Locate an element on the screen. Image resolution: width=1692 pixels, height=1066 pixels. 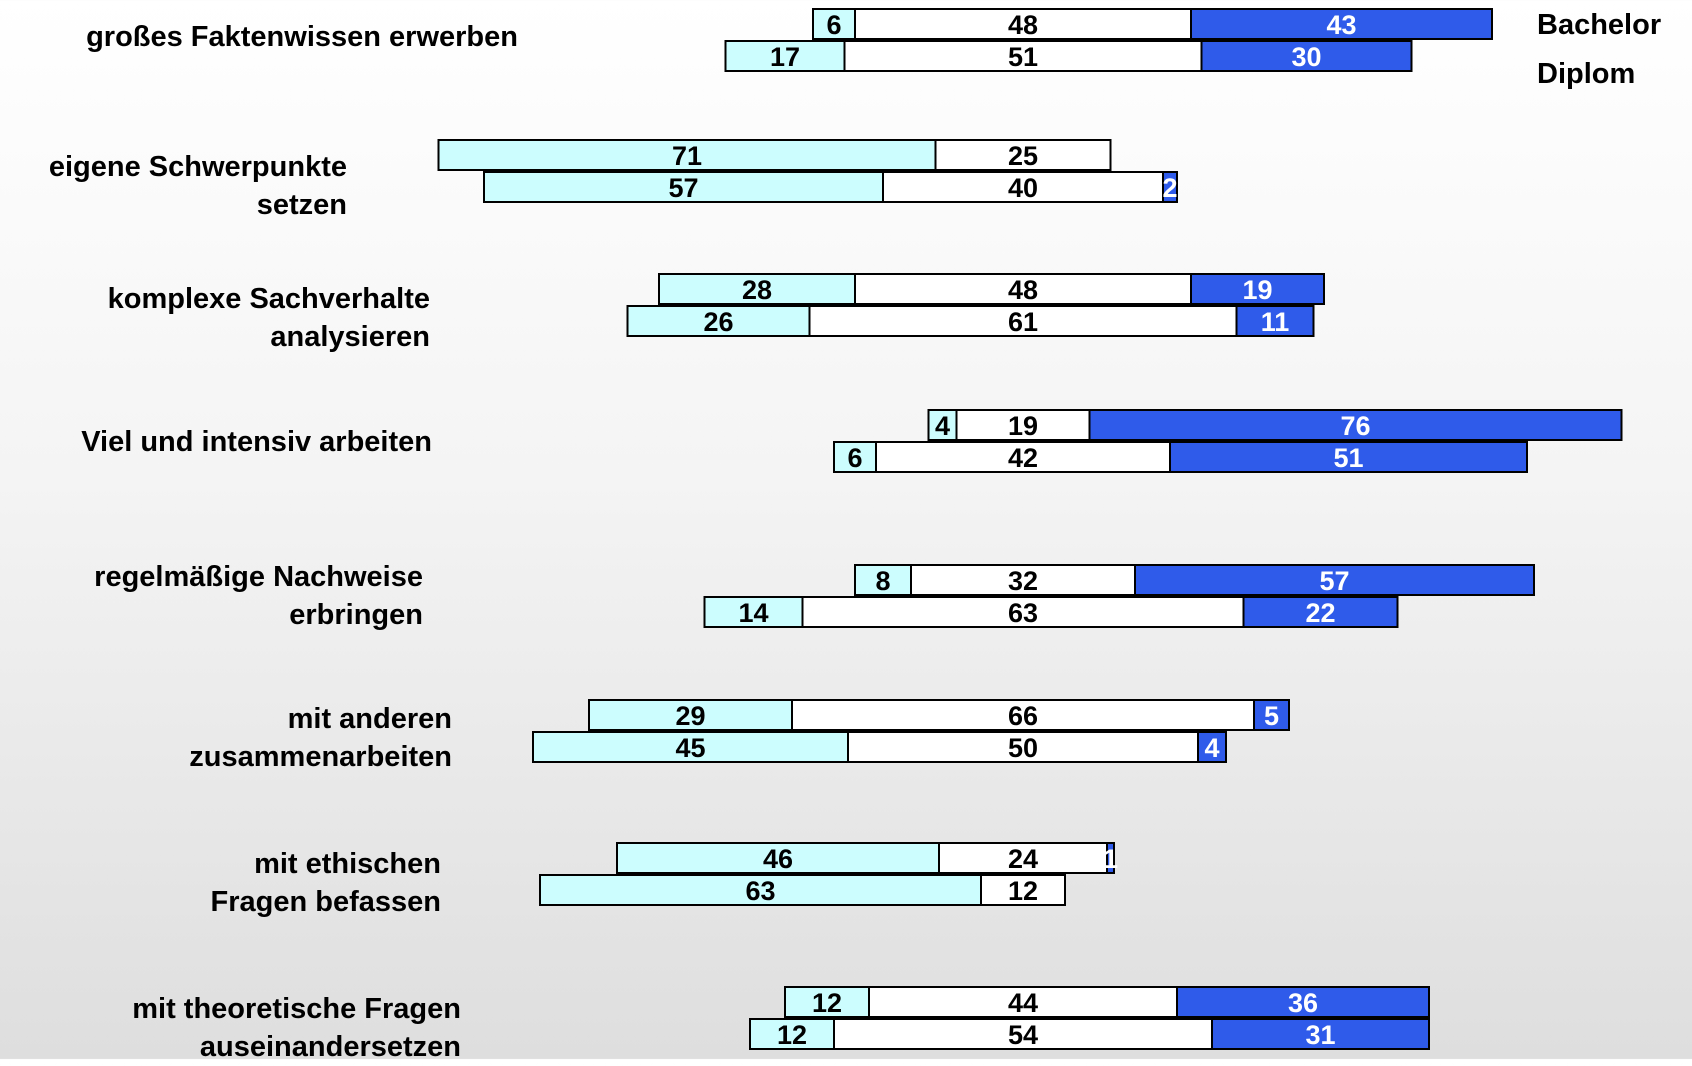
diplom-value-label: 11 is located at coordinates (1275, 322).